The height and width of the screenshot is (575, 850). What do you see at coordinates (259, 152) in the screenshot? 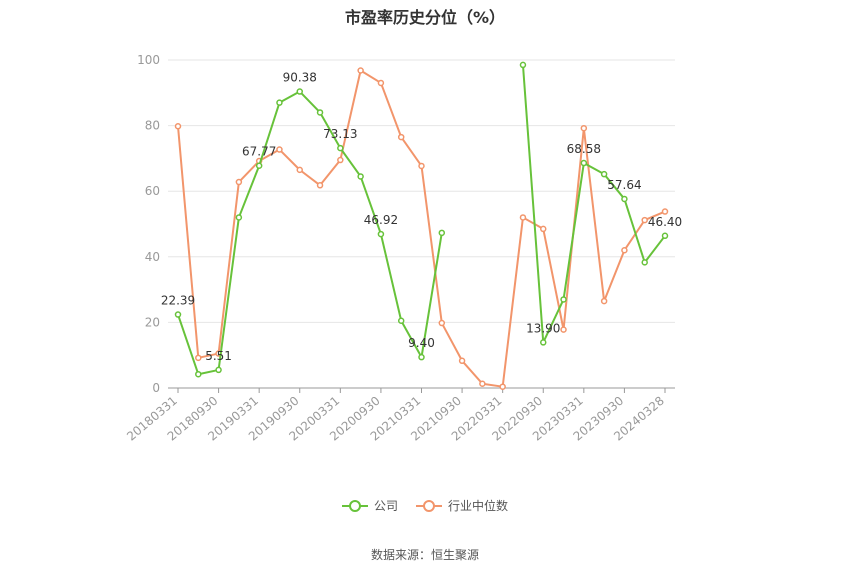
I see `data-label: 67.77` at bounding box center [259, 152].